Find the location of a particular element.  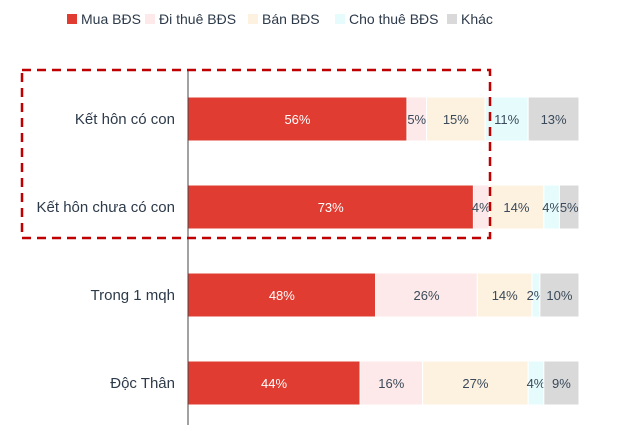

legend-item: Khác is located at coordinates (470, 19).